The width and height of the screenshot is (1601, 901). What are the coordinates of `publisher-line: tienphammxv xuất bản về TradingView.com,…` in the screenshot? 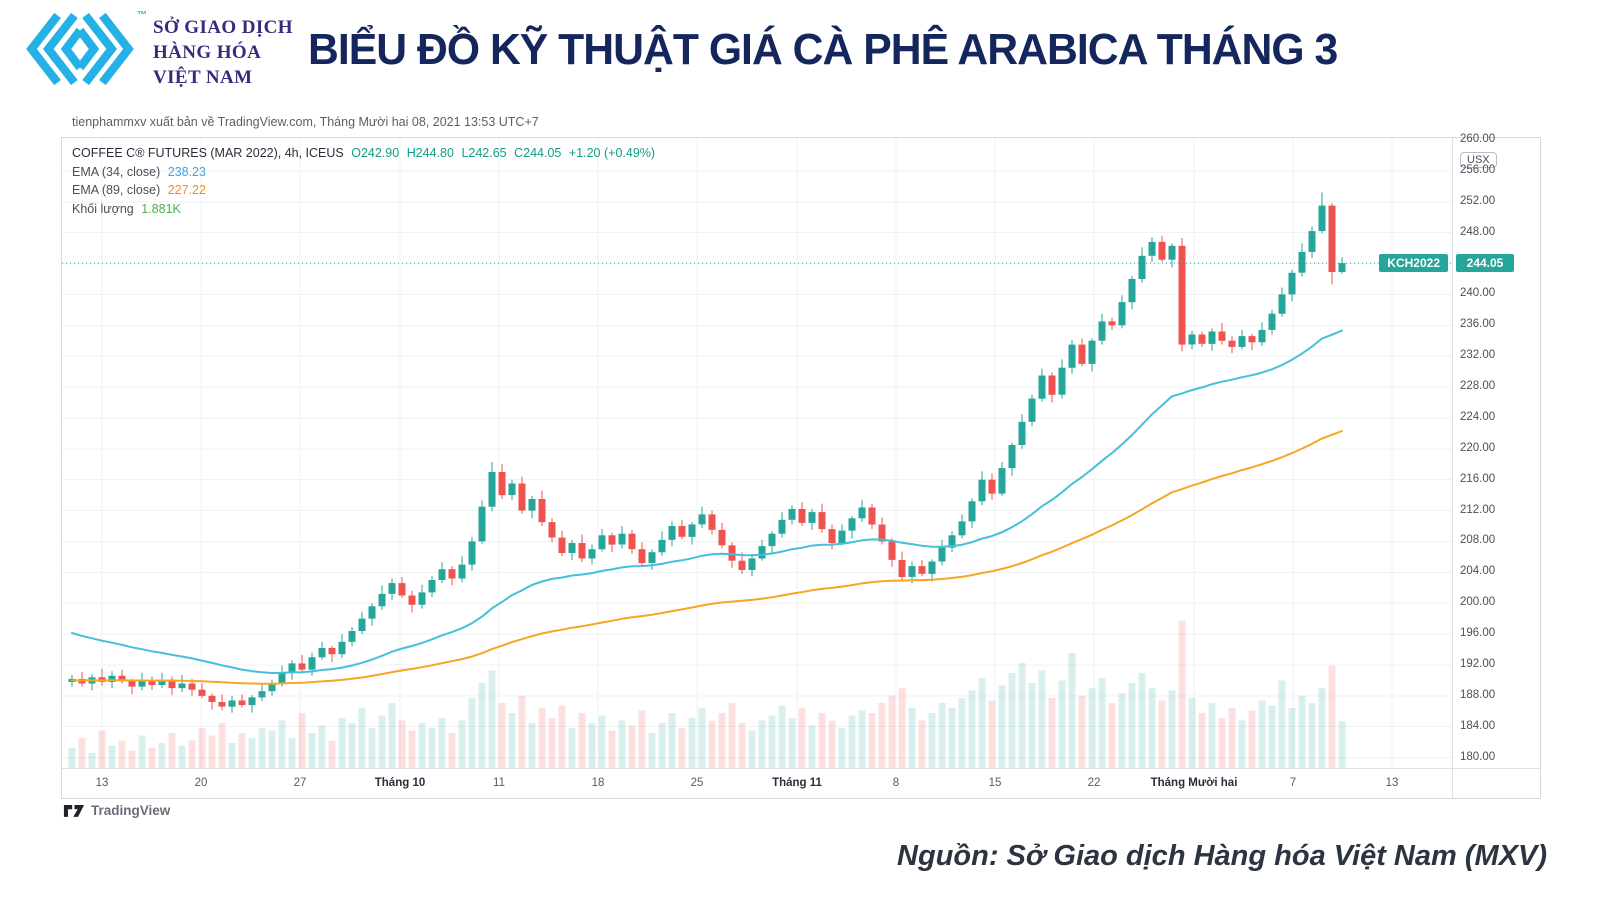 It's located at (305, 122).